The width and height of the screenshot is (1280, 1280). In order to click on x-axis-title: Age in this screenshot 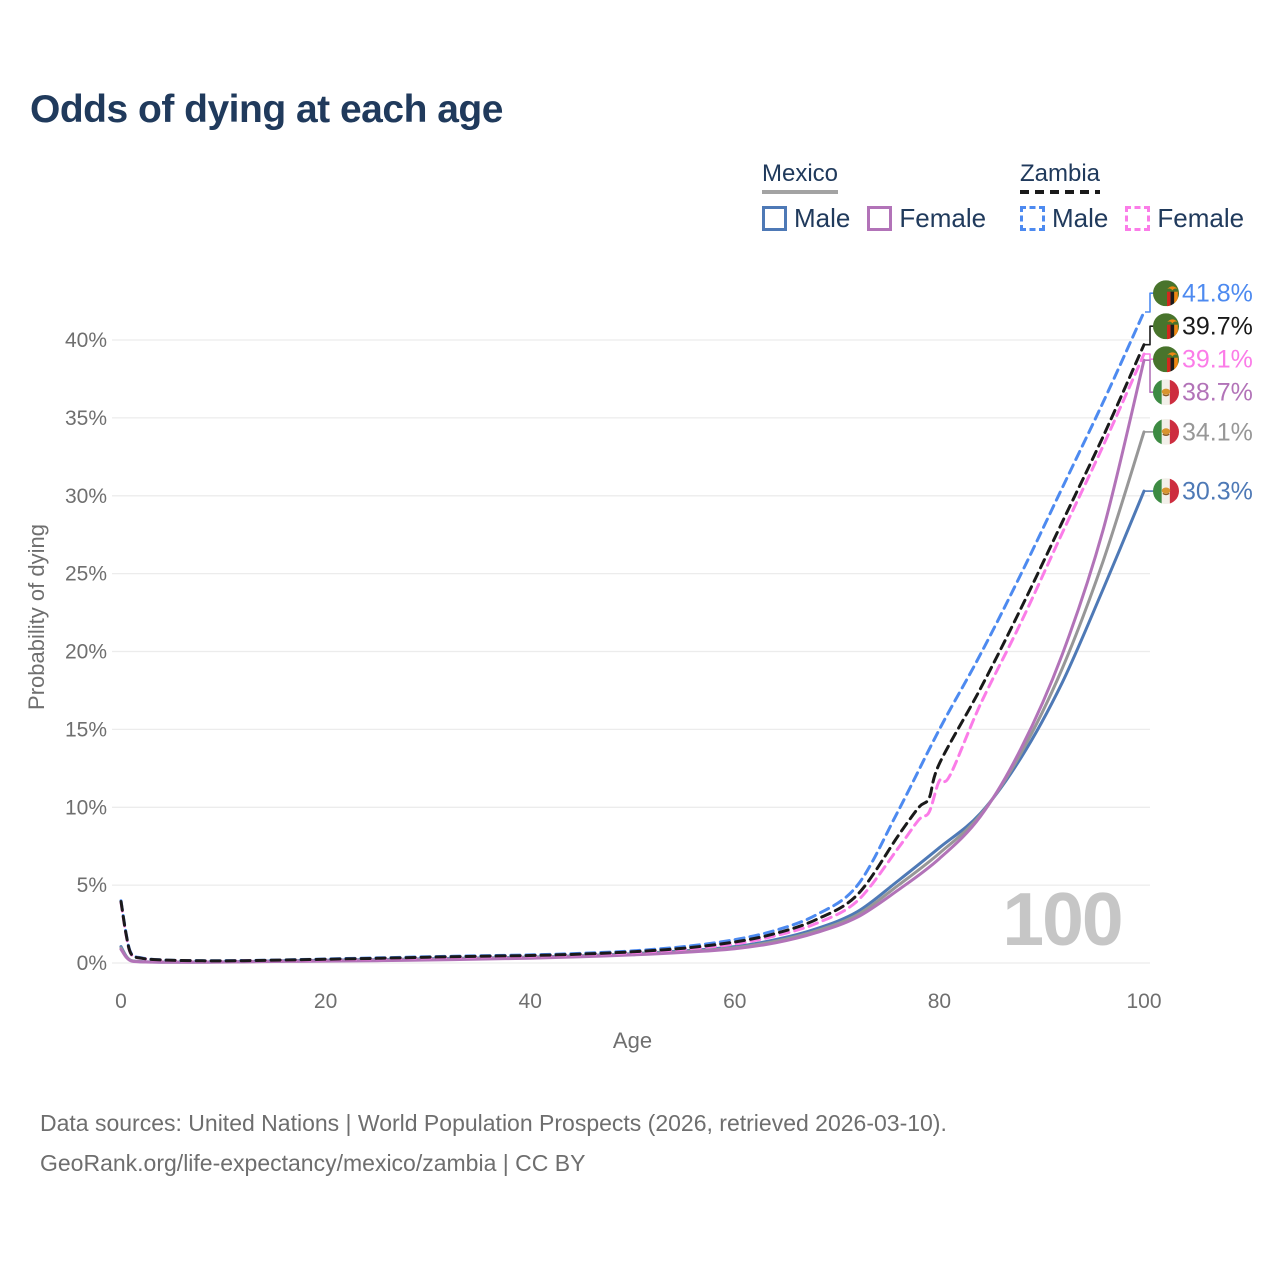, I will do `click(632, 1040)`.